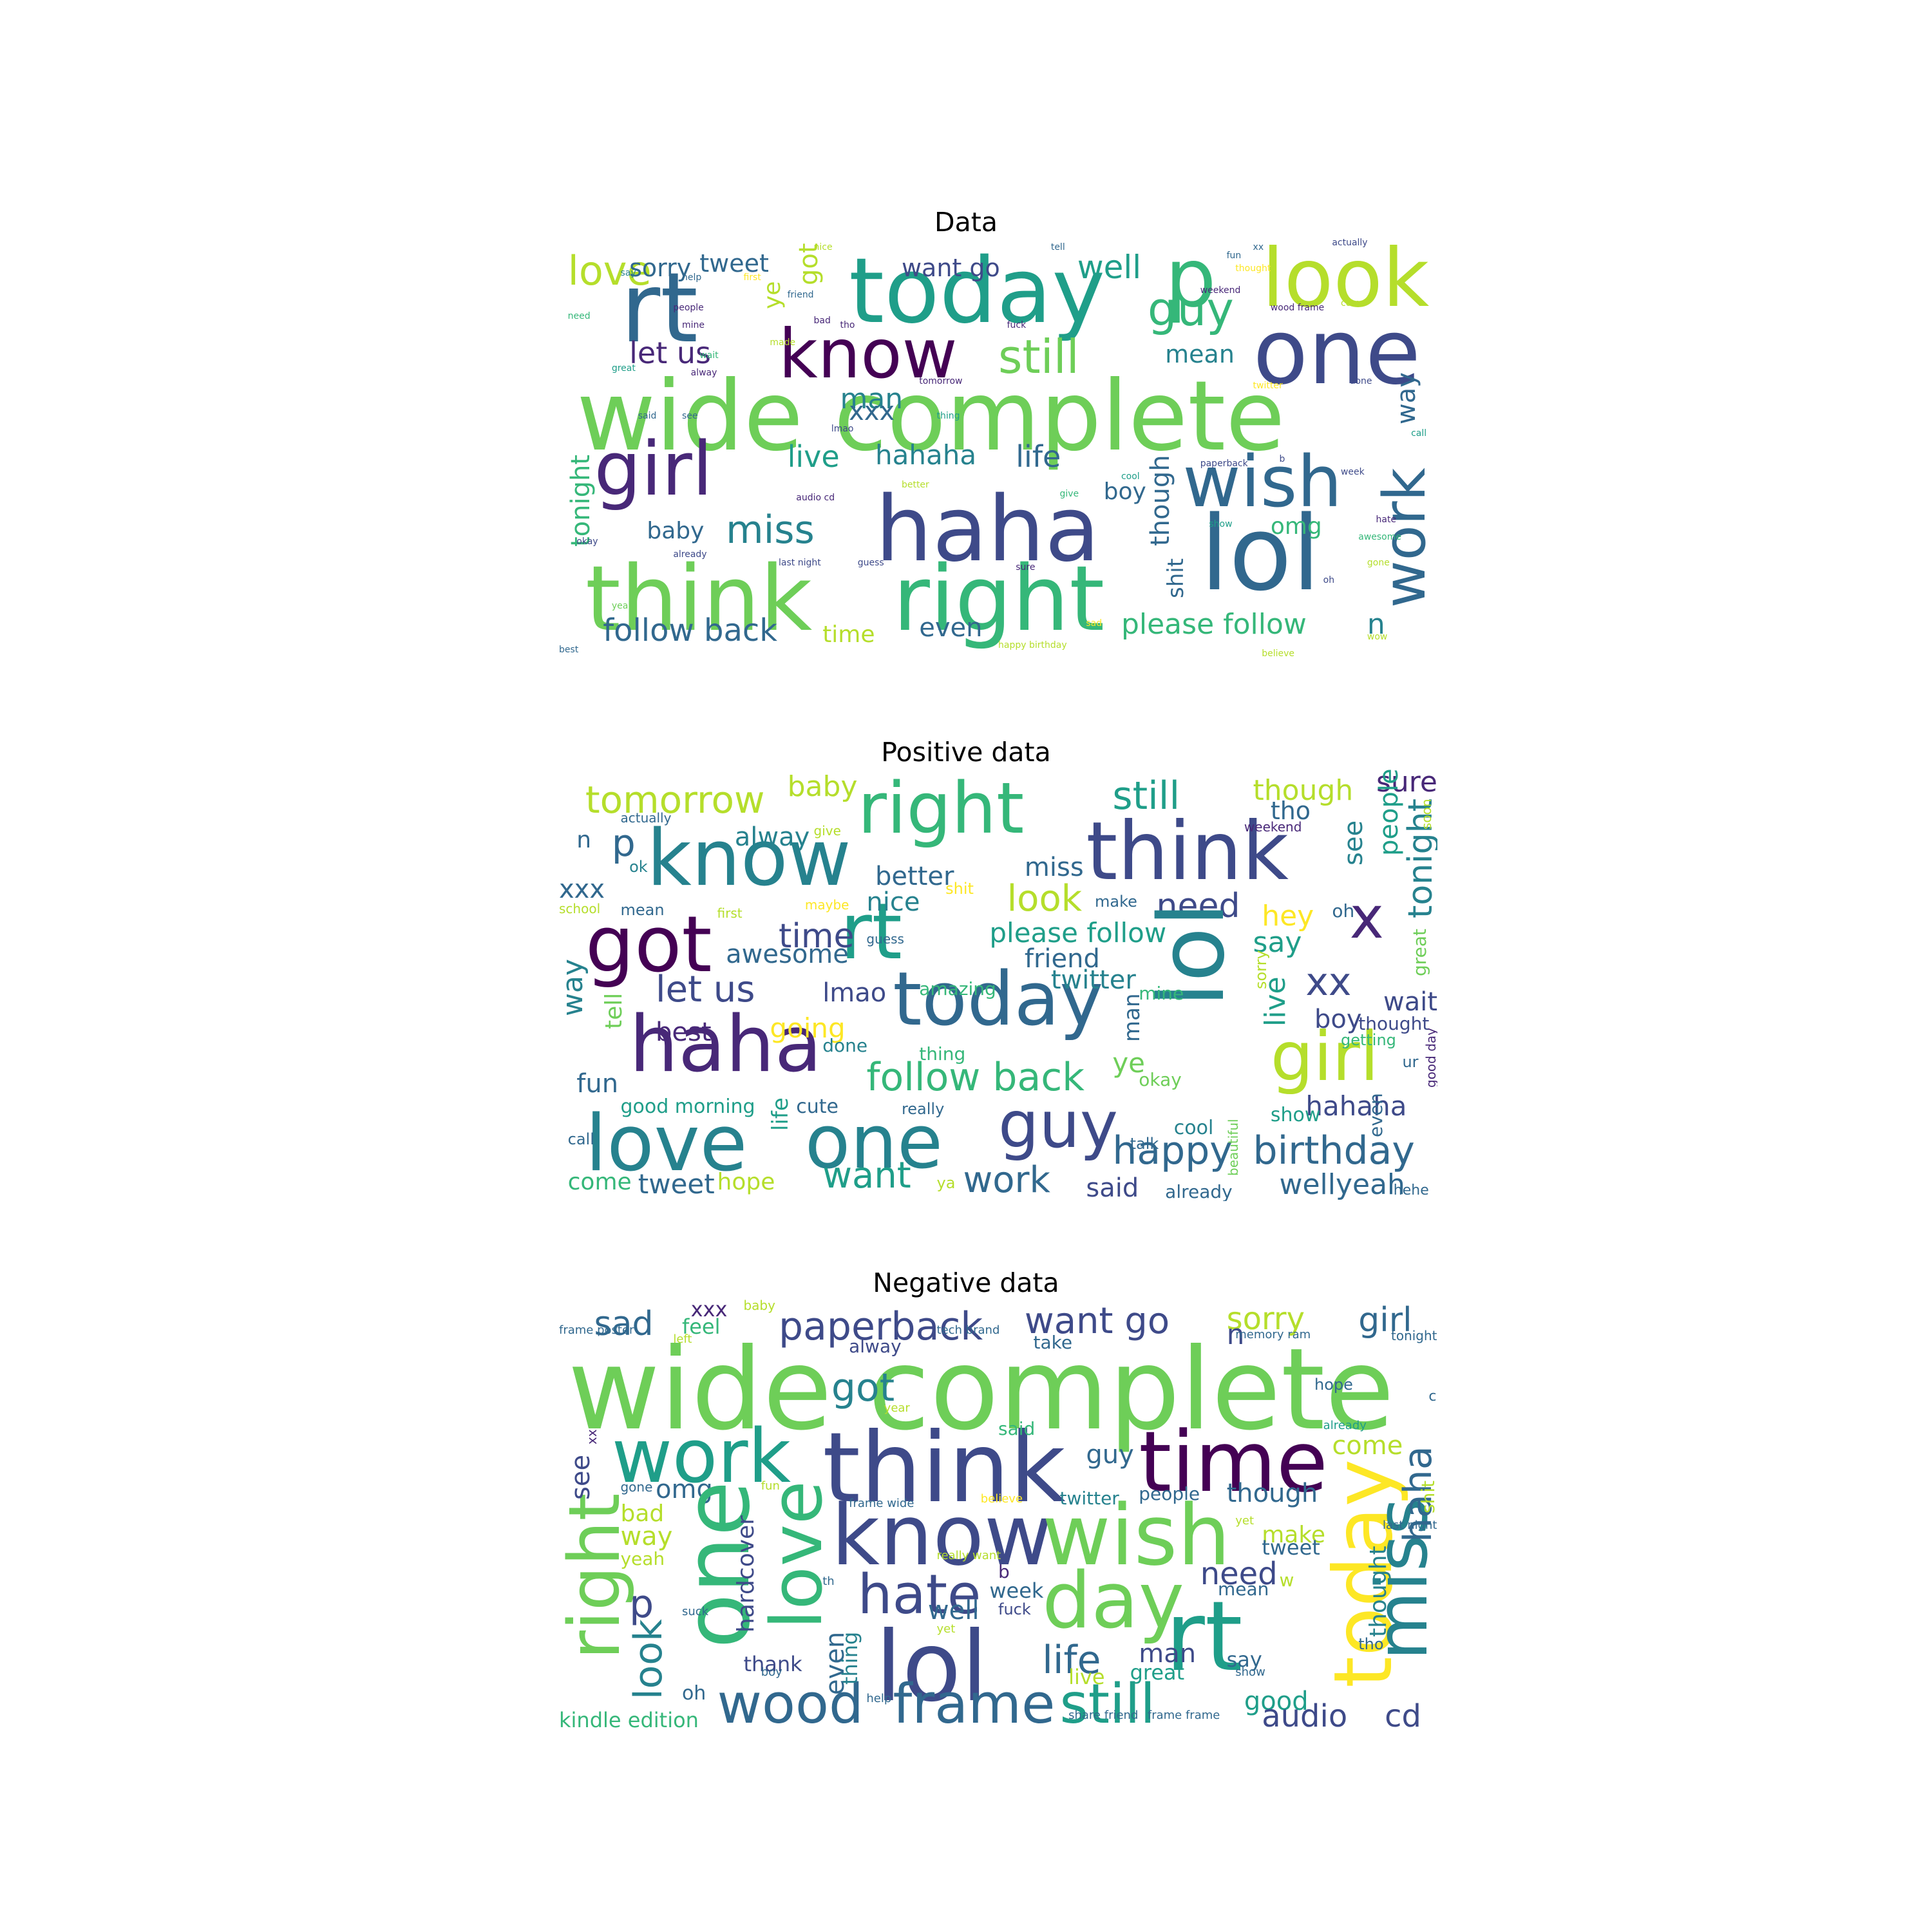  Describe the element at coordinates (881, 1327) in the screenshot. I see `cloud-word: paperback` at that location.